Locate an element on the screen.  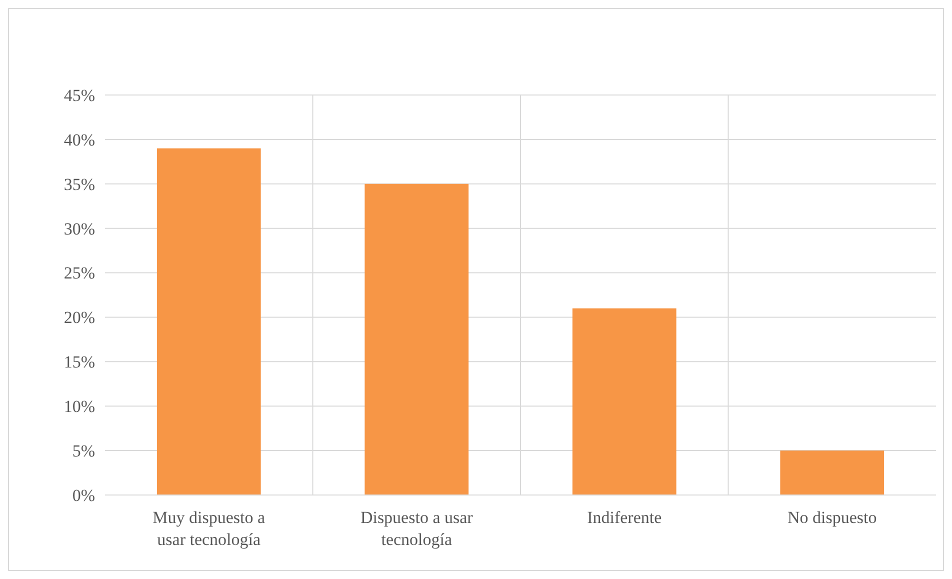
y-tick-label: 15% is located at coordinates (79, 362).